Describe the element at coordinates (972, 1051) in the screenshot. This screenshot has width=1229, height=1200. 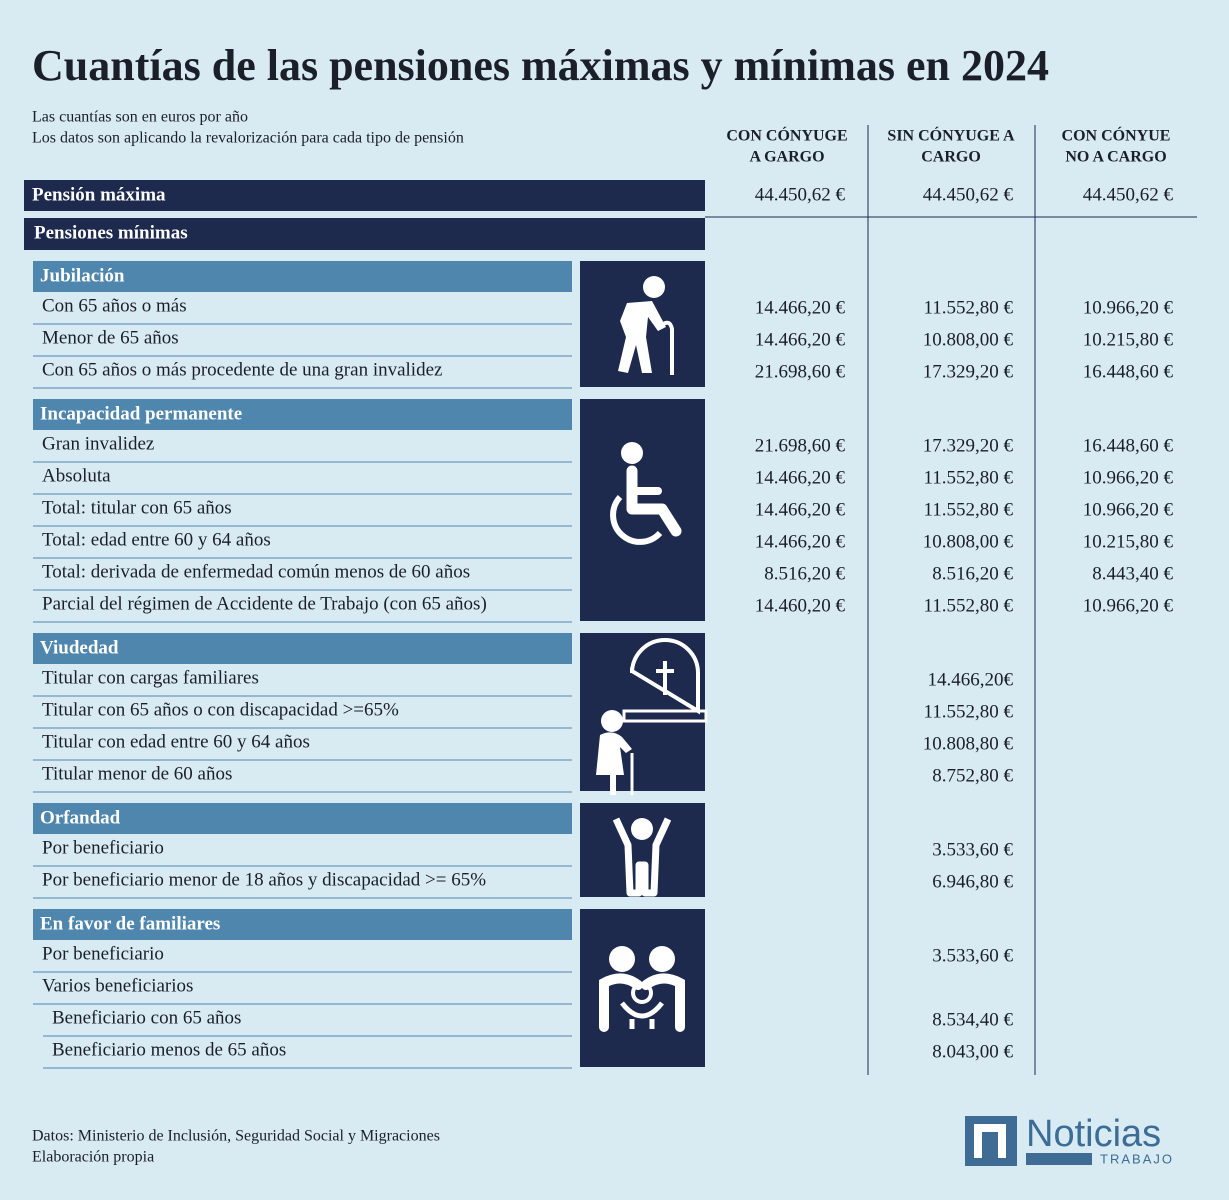
I see `row-value: 8.043,00 €` at that location.